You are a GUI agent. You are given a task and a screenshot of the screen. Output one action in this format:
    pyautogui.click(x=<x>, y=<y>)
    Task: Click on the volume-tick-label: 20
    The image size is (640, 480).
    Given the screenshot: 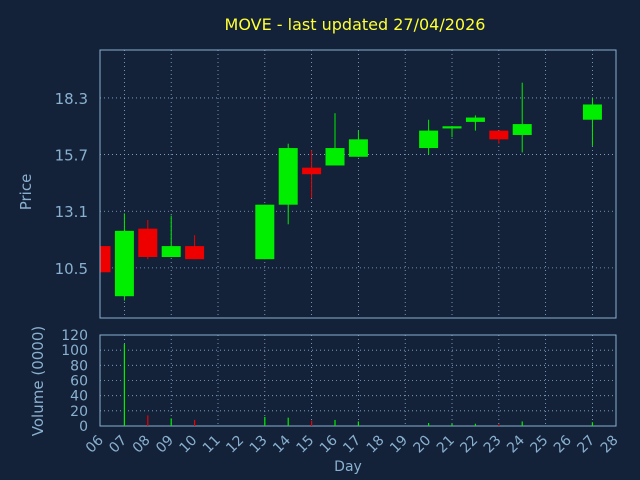 What is the action you would take?
    pyautogui.click(x=79, y=412)
    